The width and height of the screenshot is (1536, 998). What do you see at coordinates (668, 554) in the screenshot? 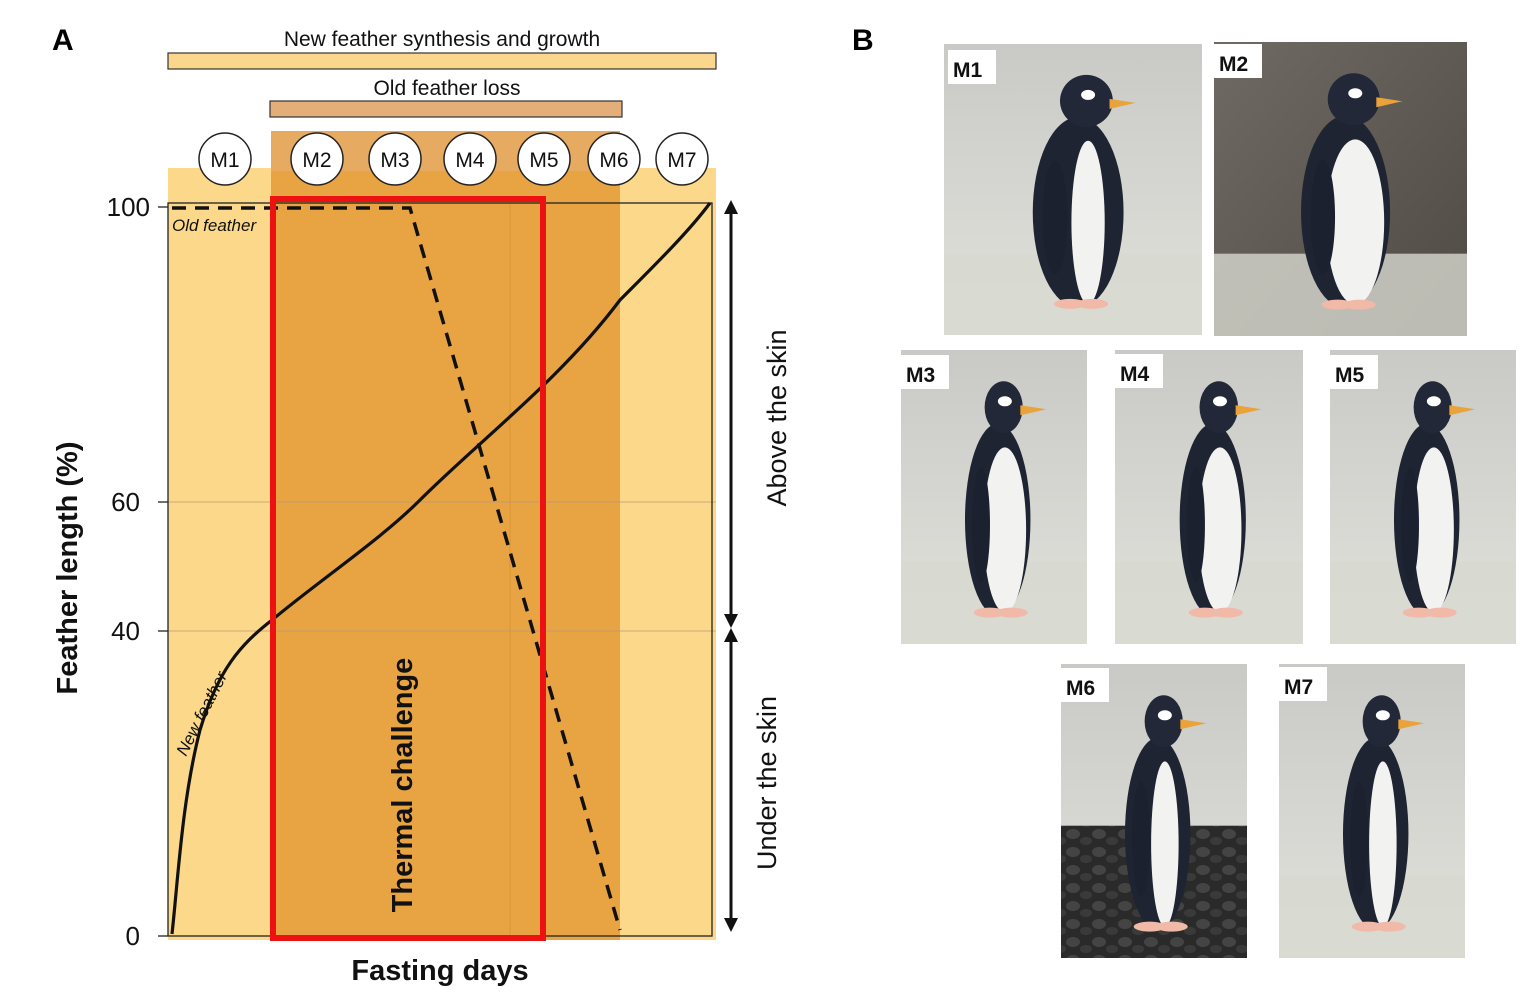
I see `band-m7` at bounding box center [668, 554].